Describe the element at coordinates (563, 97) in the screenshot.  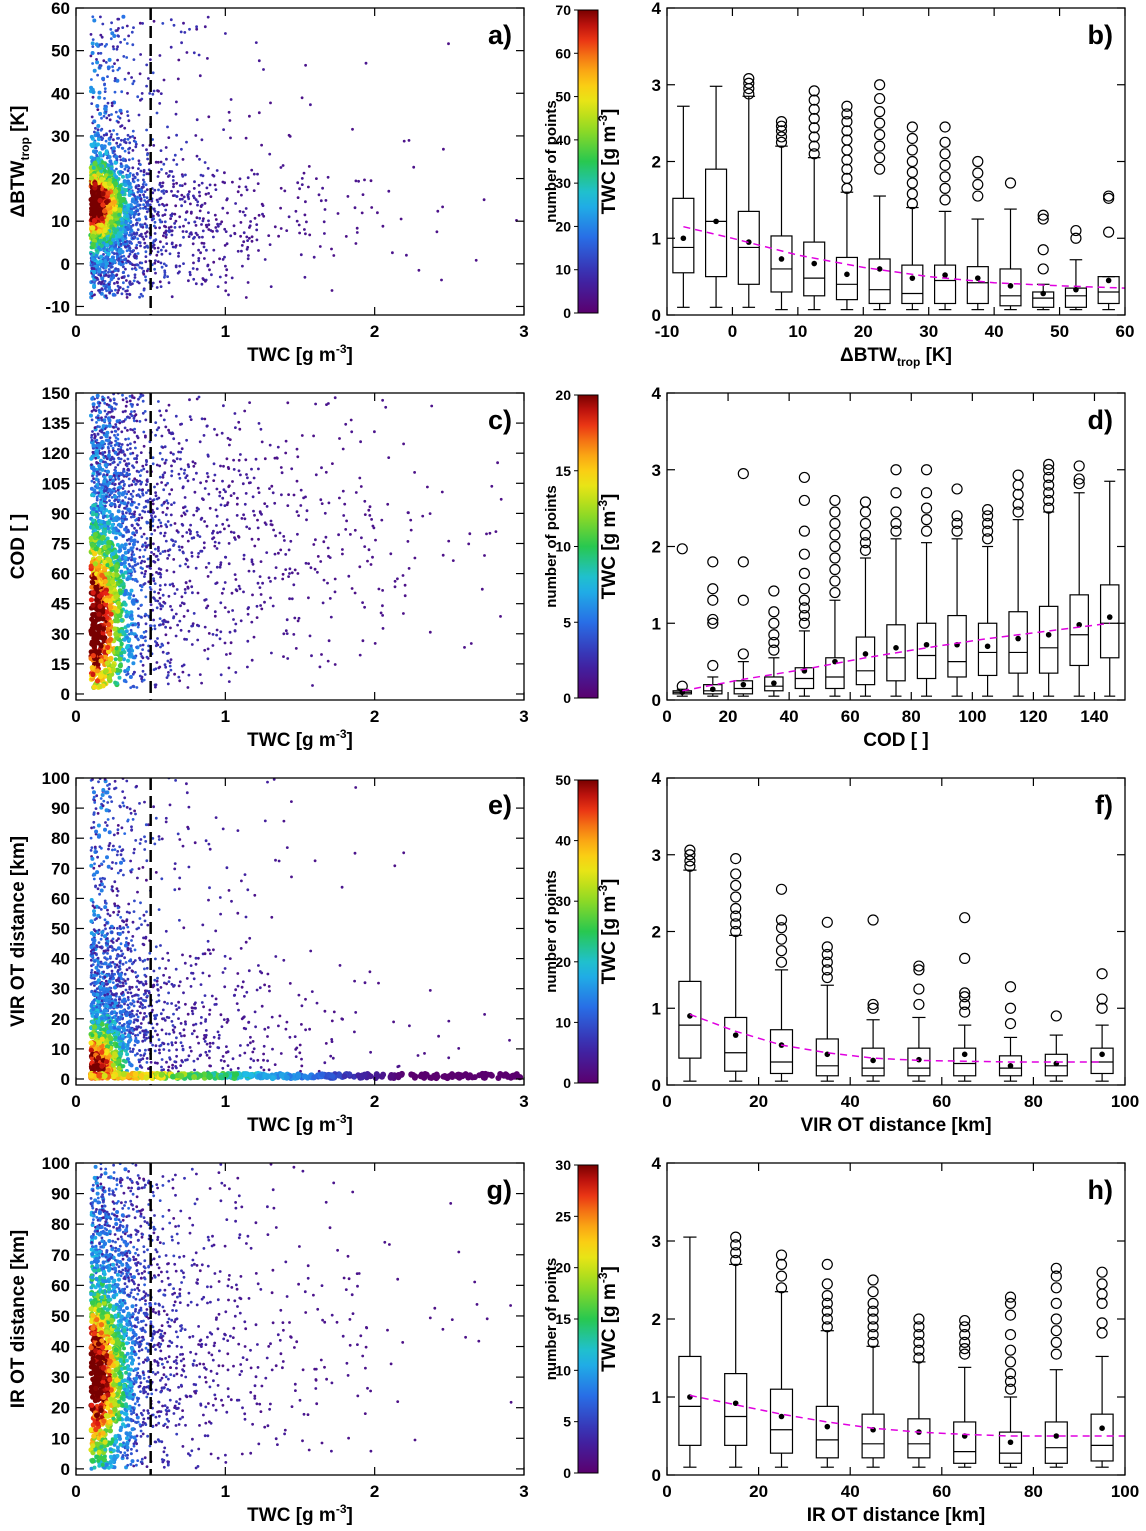
I see `colorbar-tick-label: 50` at that location.